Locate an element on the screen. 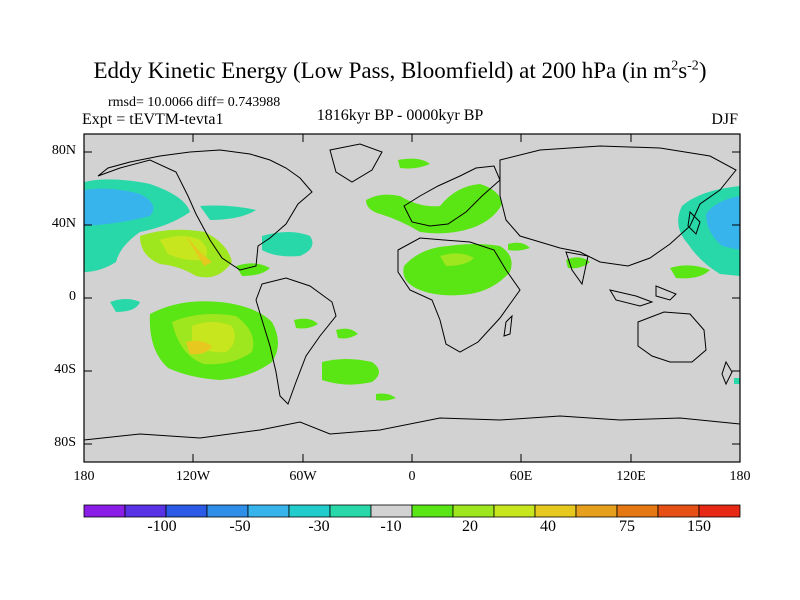 The image size is (800, 600). colorbar-label-neg100: -100 is located at coordinates (162, 526).